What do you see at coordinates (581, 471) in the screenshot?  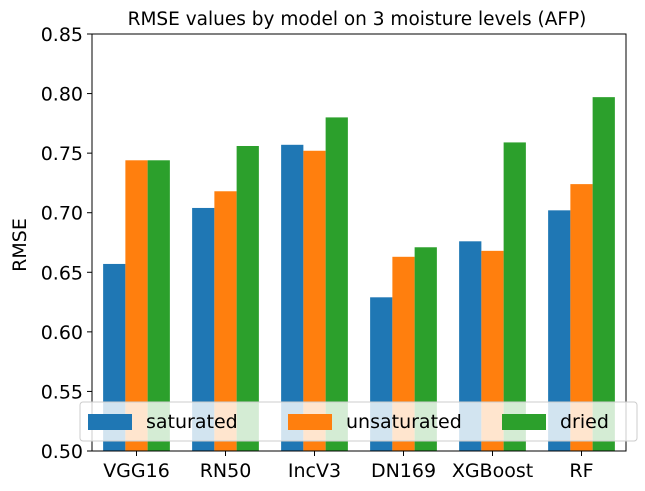 I see `x-tick-label: RF` at bounding box center [581, 471].